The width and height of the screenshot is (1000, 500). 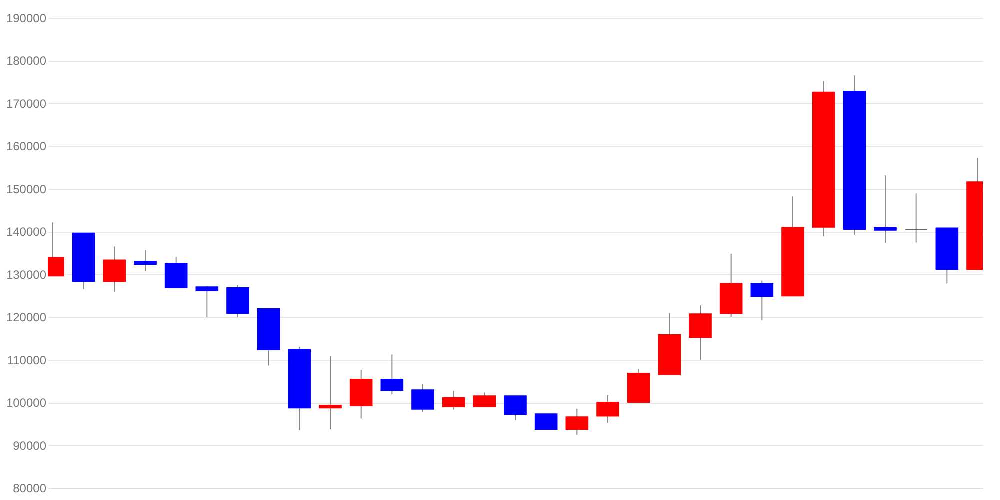 I want to click on y-tick-label: 180000, so click(x=26, y=61).